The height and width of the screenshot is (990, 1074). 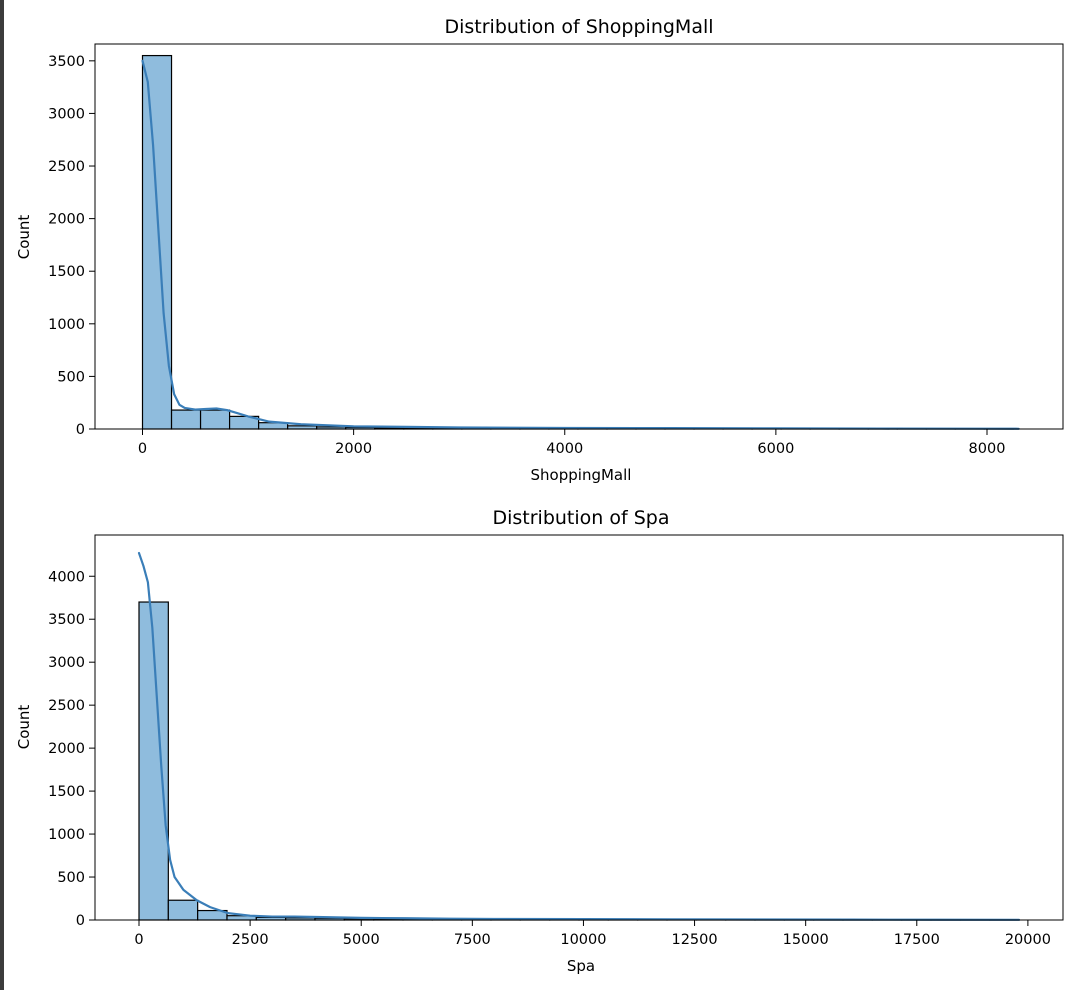 What do you see at coordinates (694, 940) in the screenshot?
I see `x-tick-label: 12500` at bounding box center [694, 940].